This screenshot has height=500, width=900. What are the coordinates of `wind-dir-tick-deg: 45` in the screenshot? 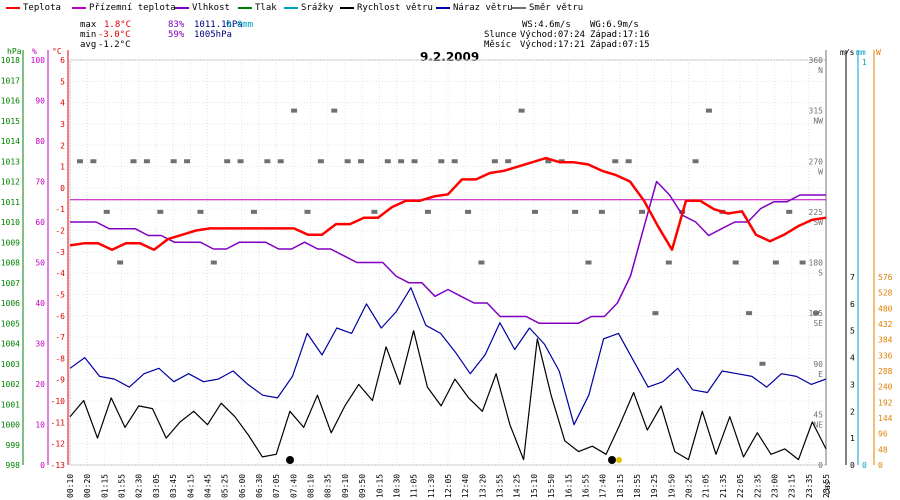 It's located at (818, 414).